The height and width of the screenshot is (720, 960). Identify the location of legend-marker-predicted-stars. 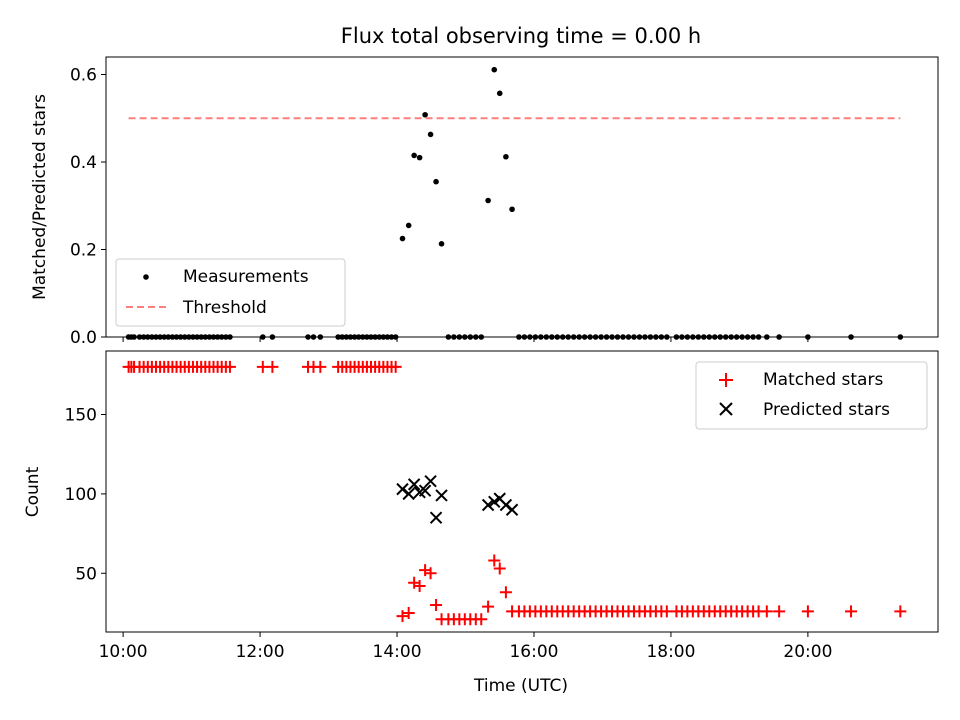
(726, 409).